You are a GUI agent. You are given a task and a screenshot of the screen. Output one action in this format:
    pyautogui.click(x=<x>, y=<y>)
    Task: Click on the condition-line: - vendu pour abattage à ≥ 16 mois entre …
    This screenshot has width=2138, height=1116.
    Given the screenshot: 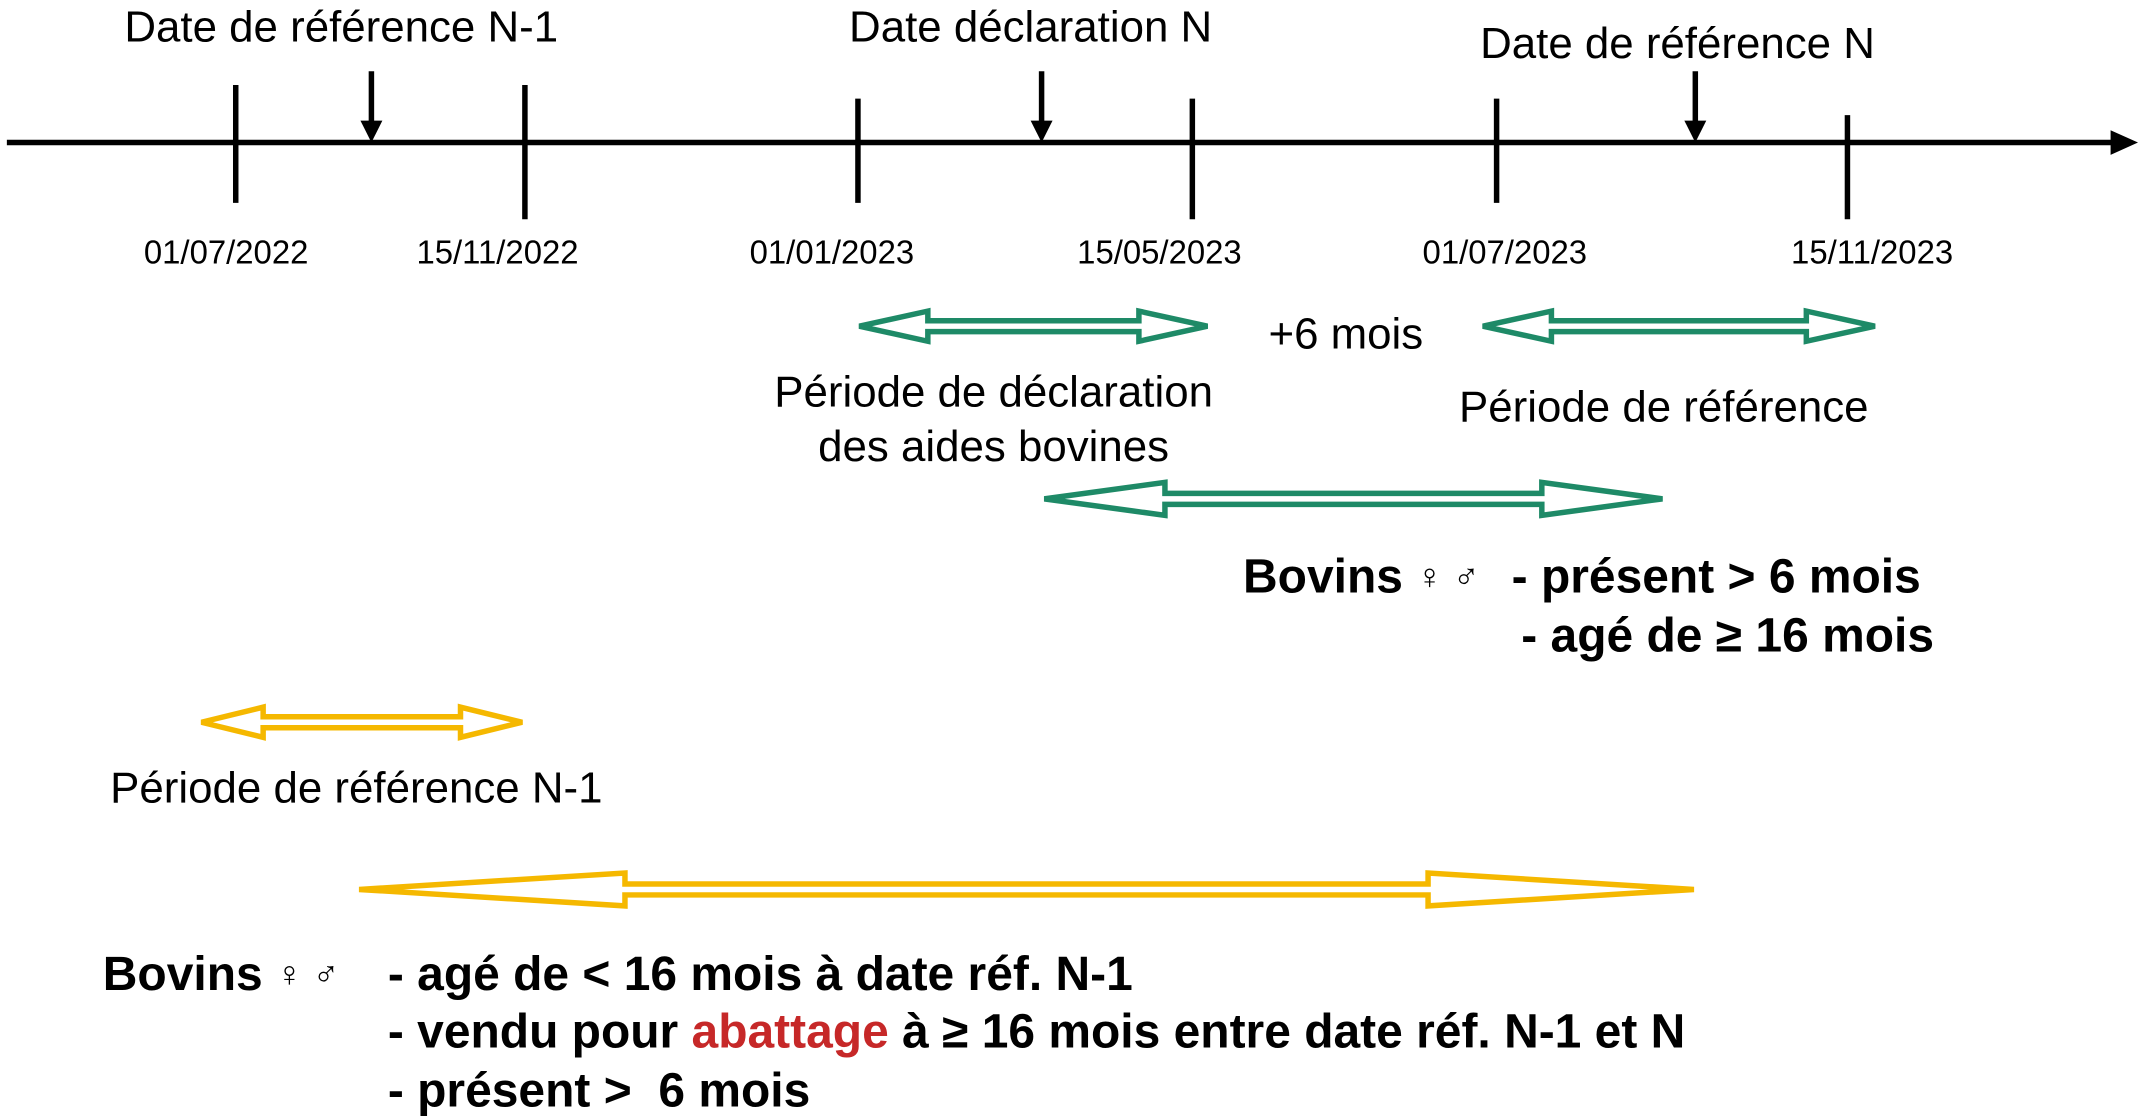 What is the action you would take?
    pyautogui.click(x=1036, y=1031)
    